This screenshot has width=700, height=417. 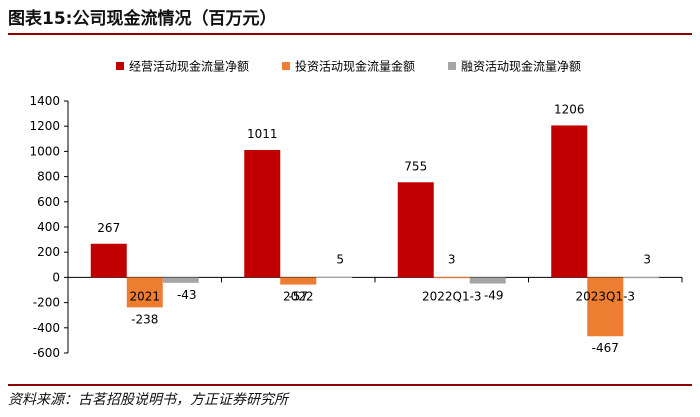 What do you see at coordinates (415, 166) in the screenshot?
I see `data-label-series1-2022Q1-3: 755` at bounding box center [415, 166].